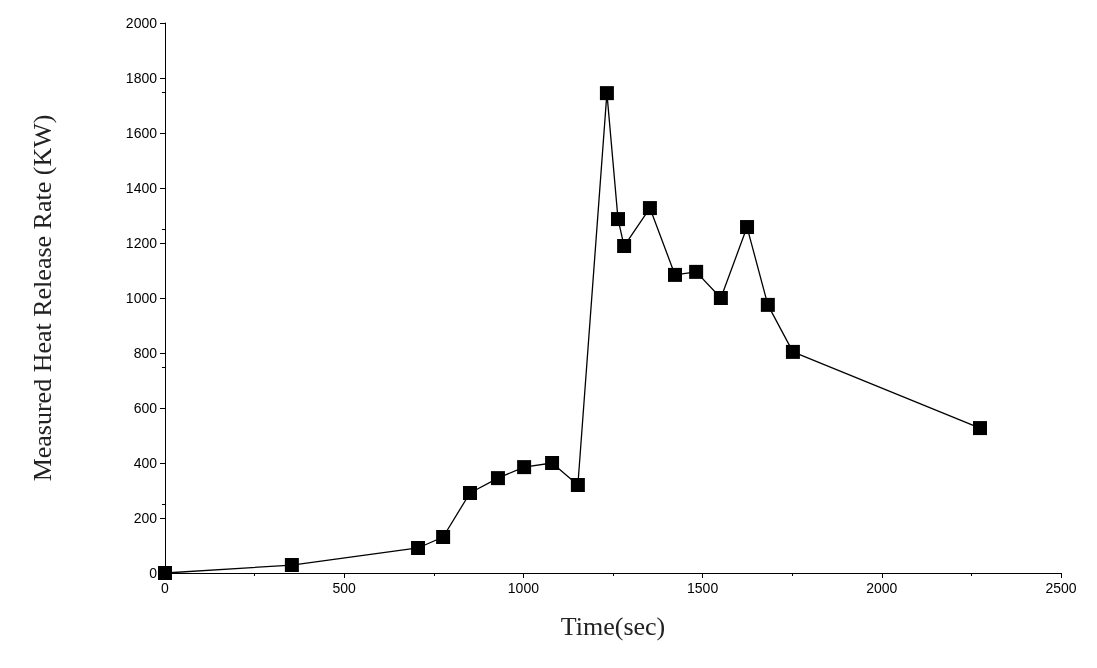 Image resolution: width=1097 pixels, height=668 pixels. I want to click on x-tick-label: 2500, so click(1061, 588).